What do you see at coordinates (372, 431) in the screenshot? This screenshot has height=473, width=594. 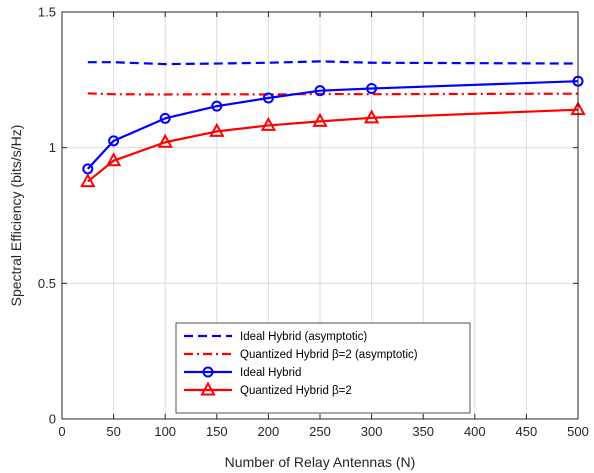 I see `x-tick-label: 300` at bounding box center [372, 431].